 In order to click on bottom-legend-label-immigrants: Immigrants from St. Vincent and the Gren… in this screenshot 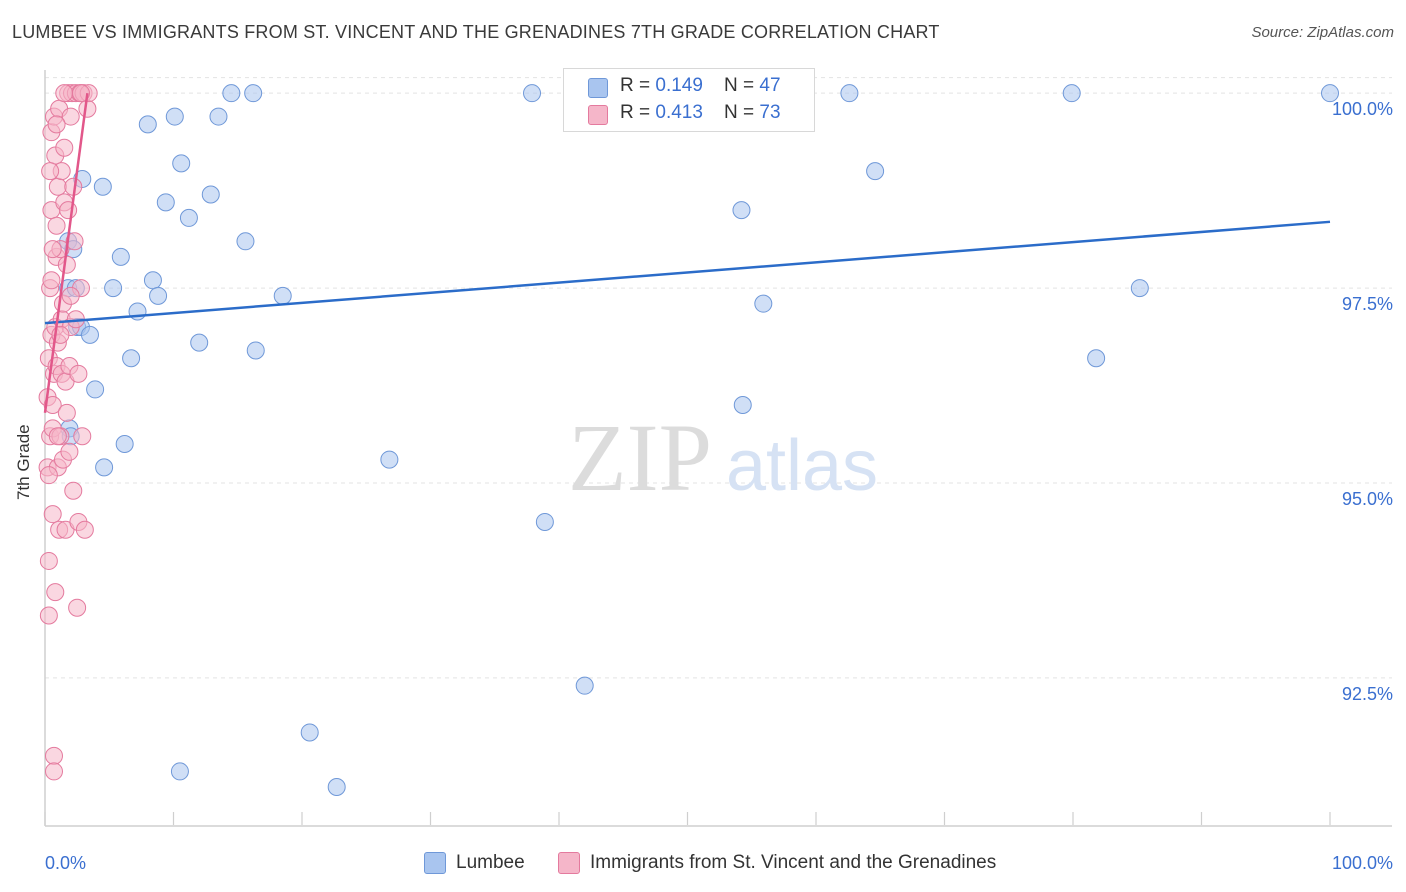, I will do `click(793, 862)`.